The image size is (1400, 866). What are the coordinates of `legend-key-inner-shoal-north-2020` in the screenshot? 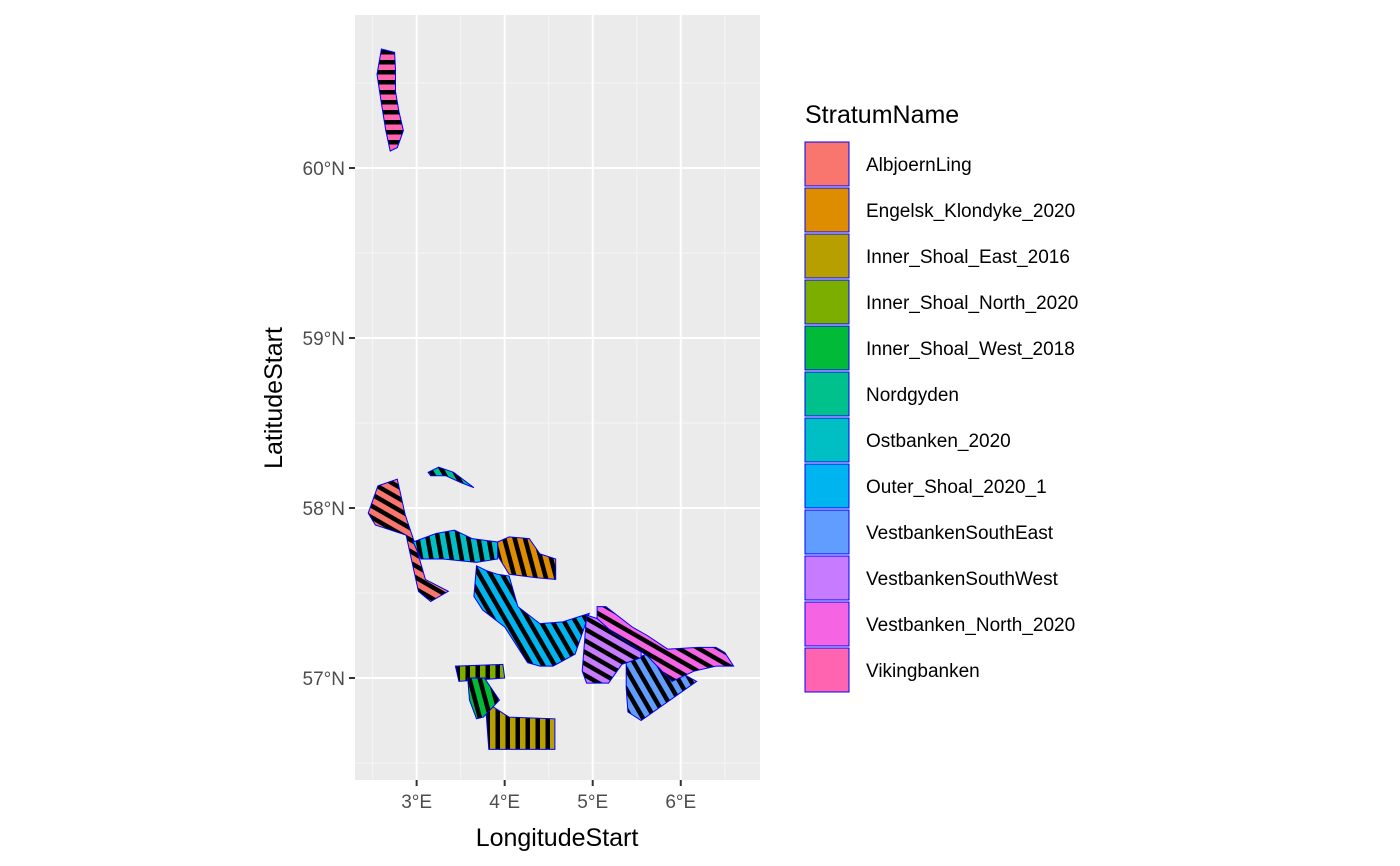 It's located at (827, 302).